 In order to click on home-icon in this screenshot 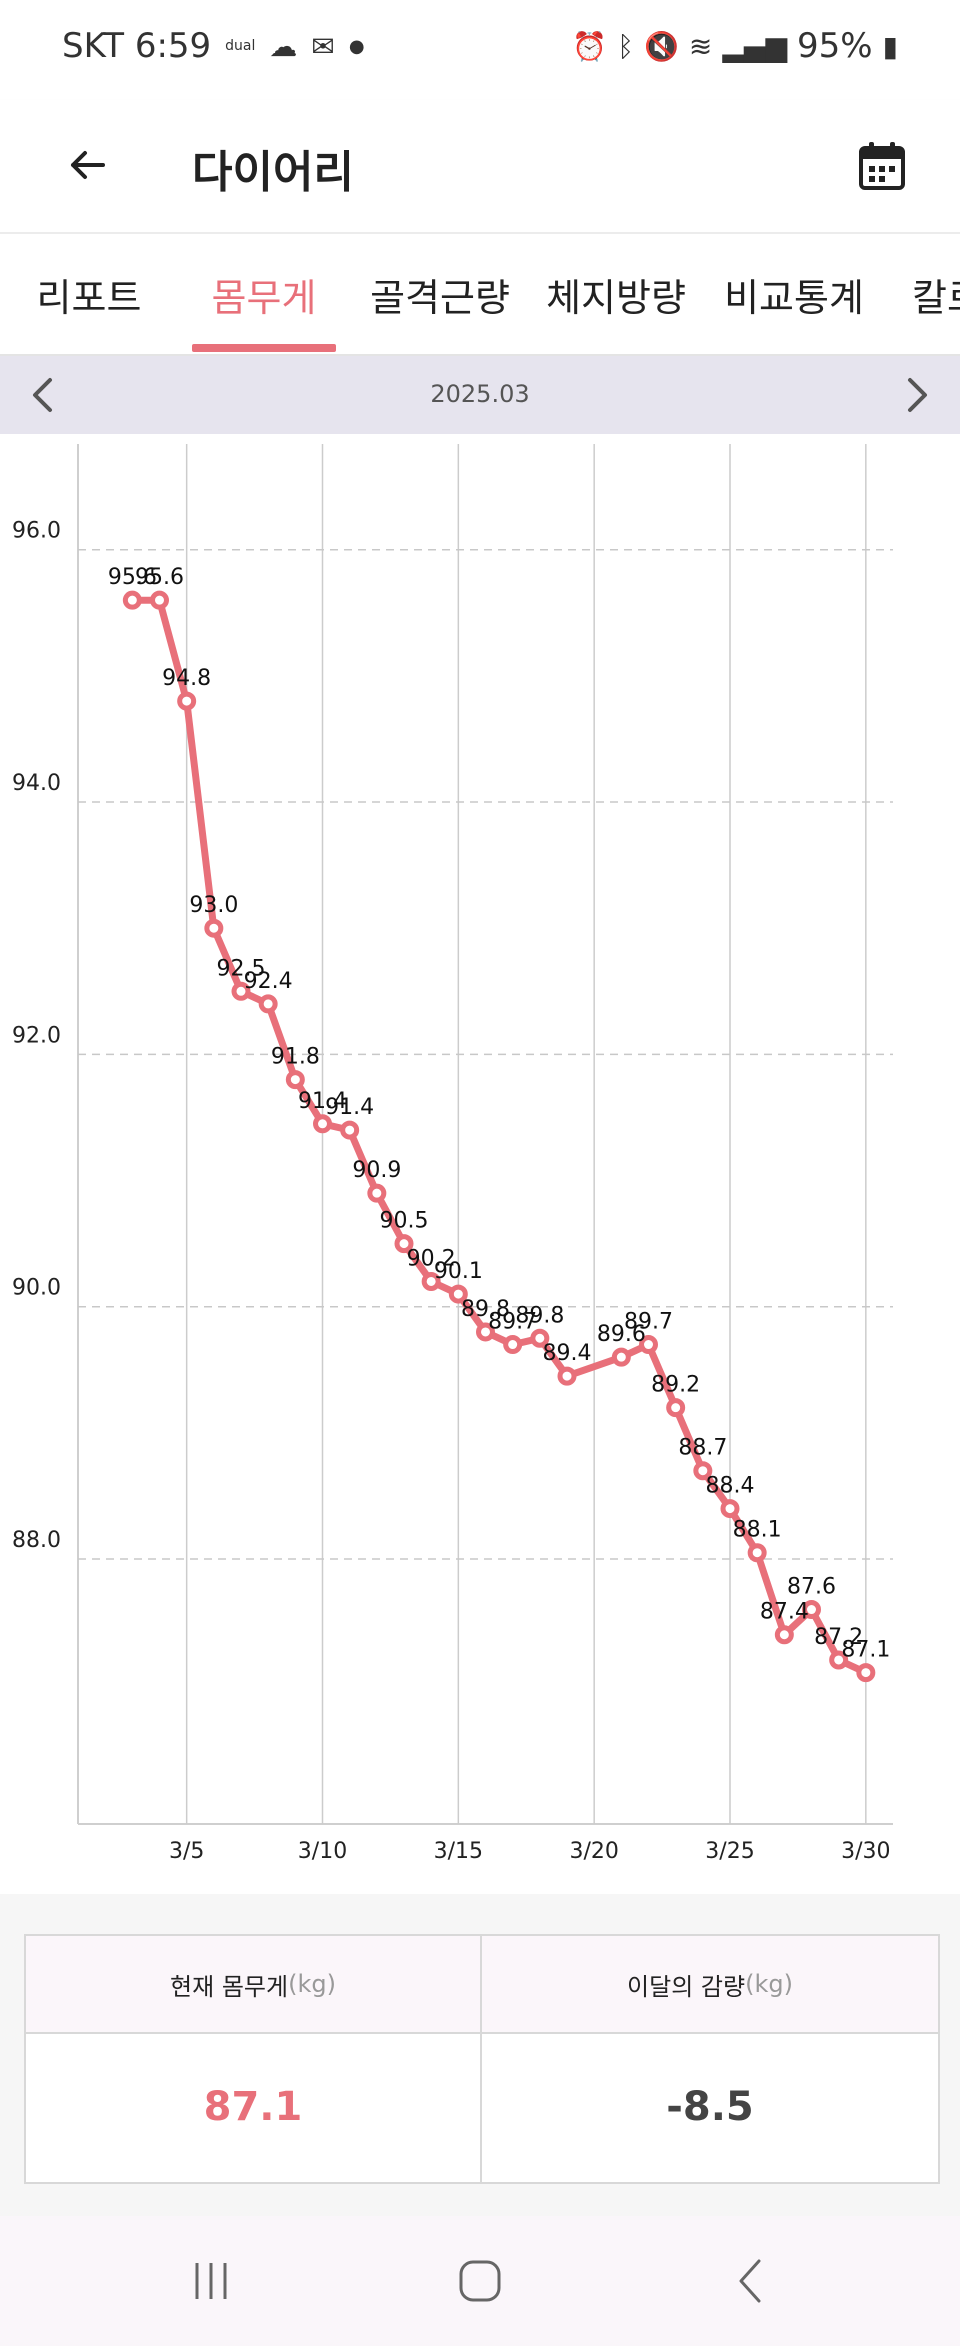, I will do `click(480, 2281)`.